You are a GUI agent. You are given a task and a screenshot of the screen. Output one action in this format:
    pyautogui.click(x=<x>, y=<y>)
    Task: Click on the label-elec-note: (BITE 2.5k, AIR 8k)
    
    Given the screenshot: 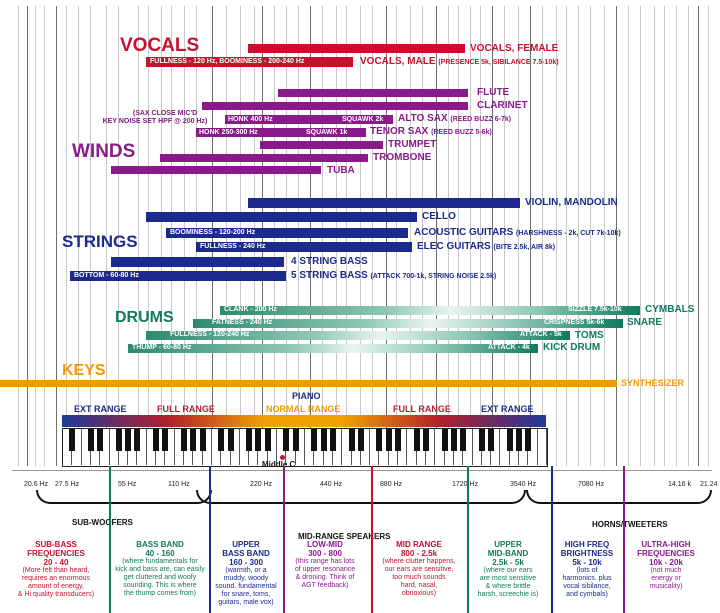 What is the action you would take?
    pyautogui.click(x=524, y=247)
    